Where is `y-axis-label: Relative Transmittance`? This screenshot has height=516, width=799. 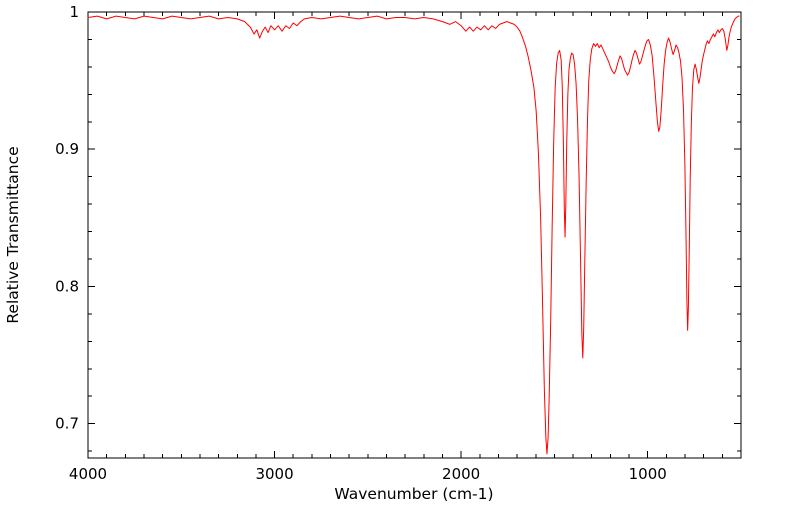
y-axis-label: Relative Transmittance is located at coordinates (13, 234).